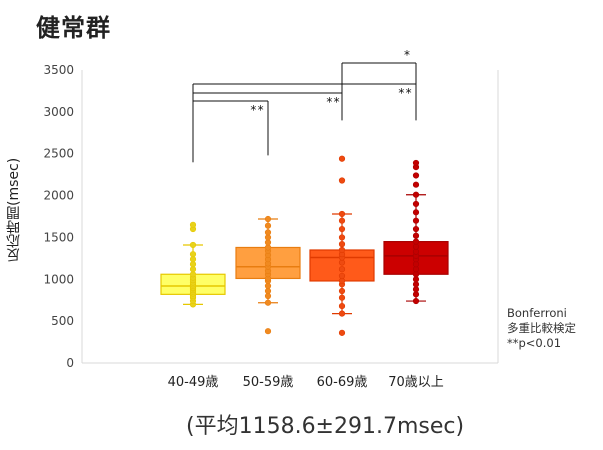 The height and width of the screenshot is (450, 603). Describe the element at coordinates (534, 343) in the screenshot. I see `note-line-pvalue: **p<0.01` at that location.